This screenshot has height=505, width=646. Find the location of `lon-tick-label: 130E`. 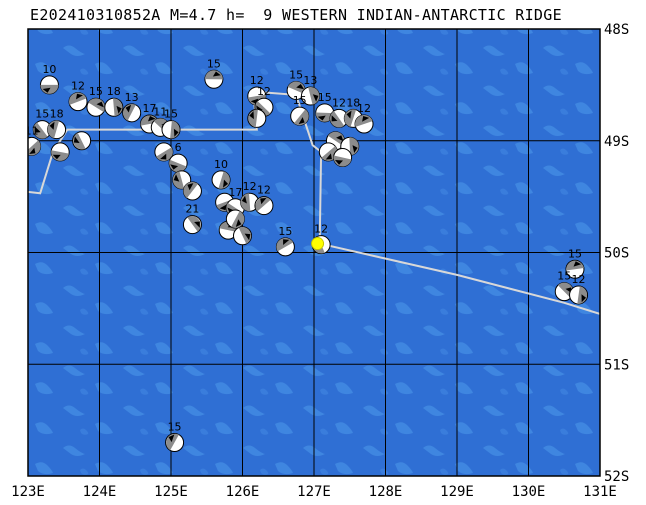

lon-tick-label: 130E is located at coordinates (529, 492).